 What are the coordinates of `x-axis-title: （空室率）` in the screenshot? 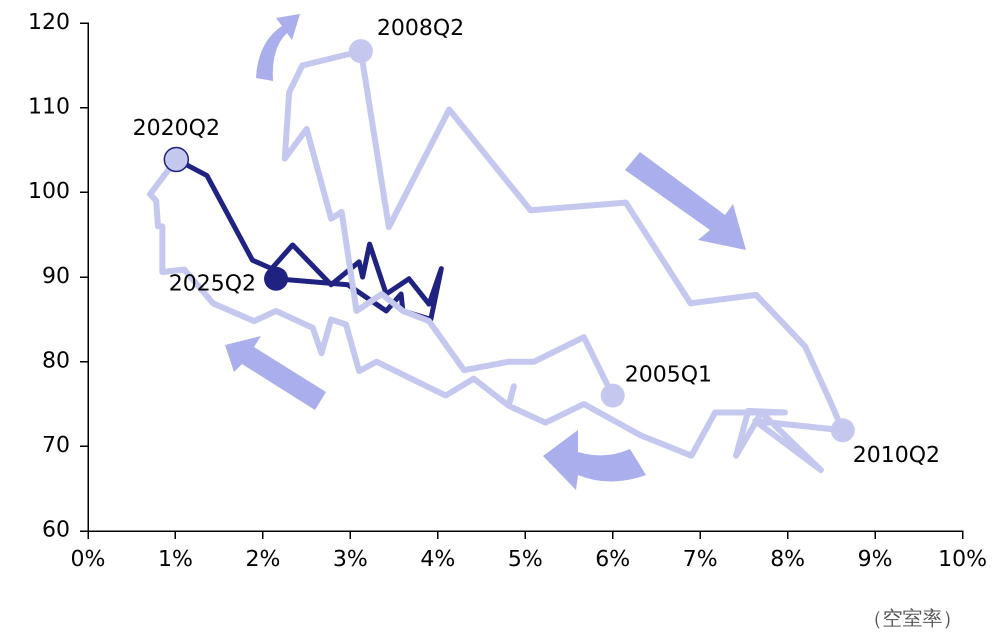 It's located at (912, 618).